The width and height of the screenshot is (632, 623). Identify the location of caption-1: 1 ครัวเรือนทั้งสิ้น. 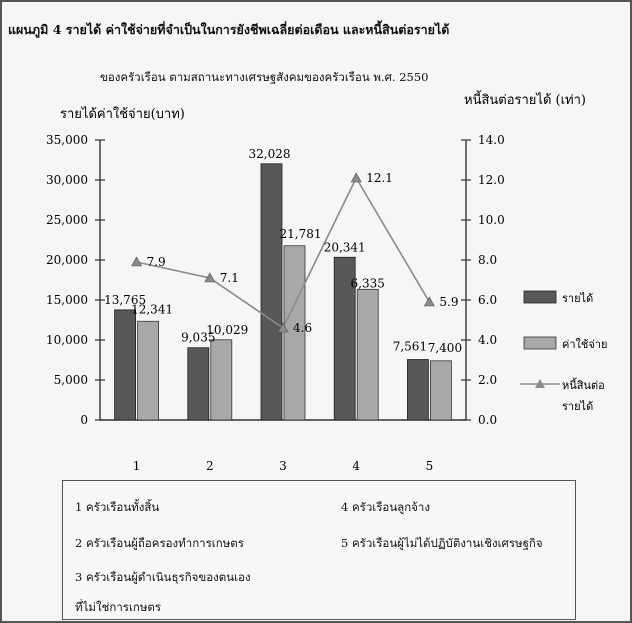
(117, 507).